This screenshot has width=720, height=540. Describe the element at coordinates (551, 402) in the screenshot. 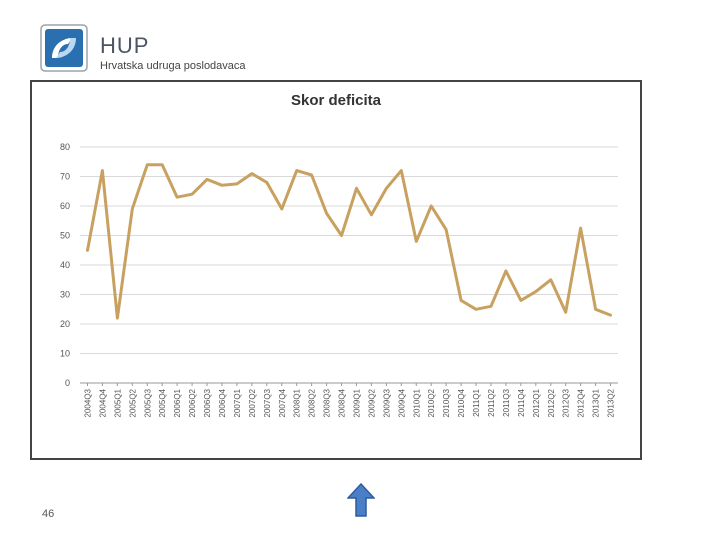

I see `x-tick-label: 2012Q2` at that location.